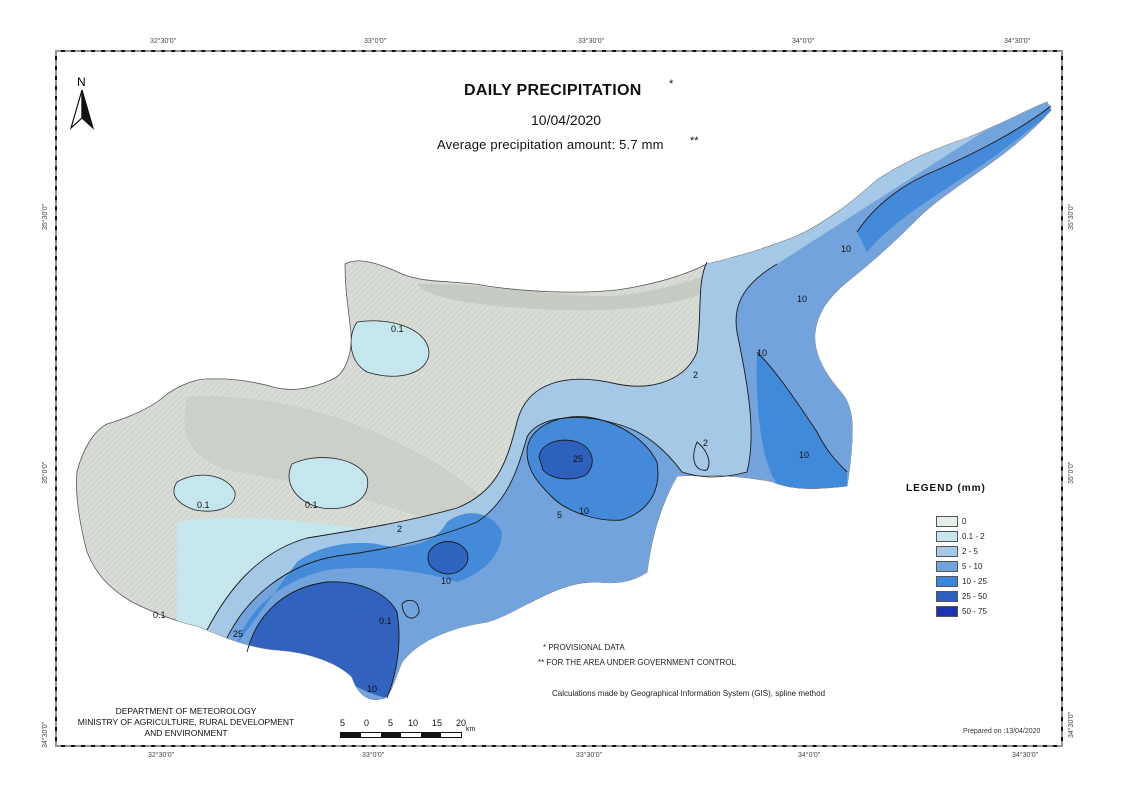 The height and width of the screenshot is (794, 1122). What do you see at coordinates (186, 711) in the screenshot?
I see `department-line-1: DEPARTMENT OF METEOROLOGY` at bounding box center [186, 711].